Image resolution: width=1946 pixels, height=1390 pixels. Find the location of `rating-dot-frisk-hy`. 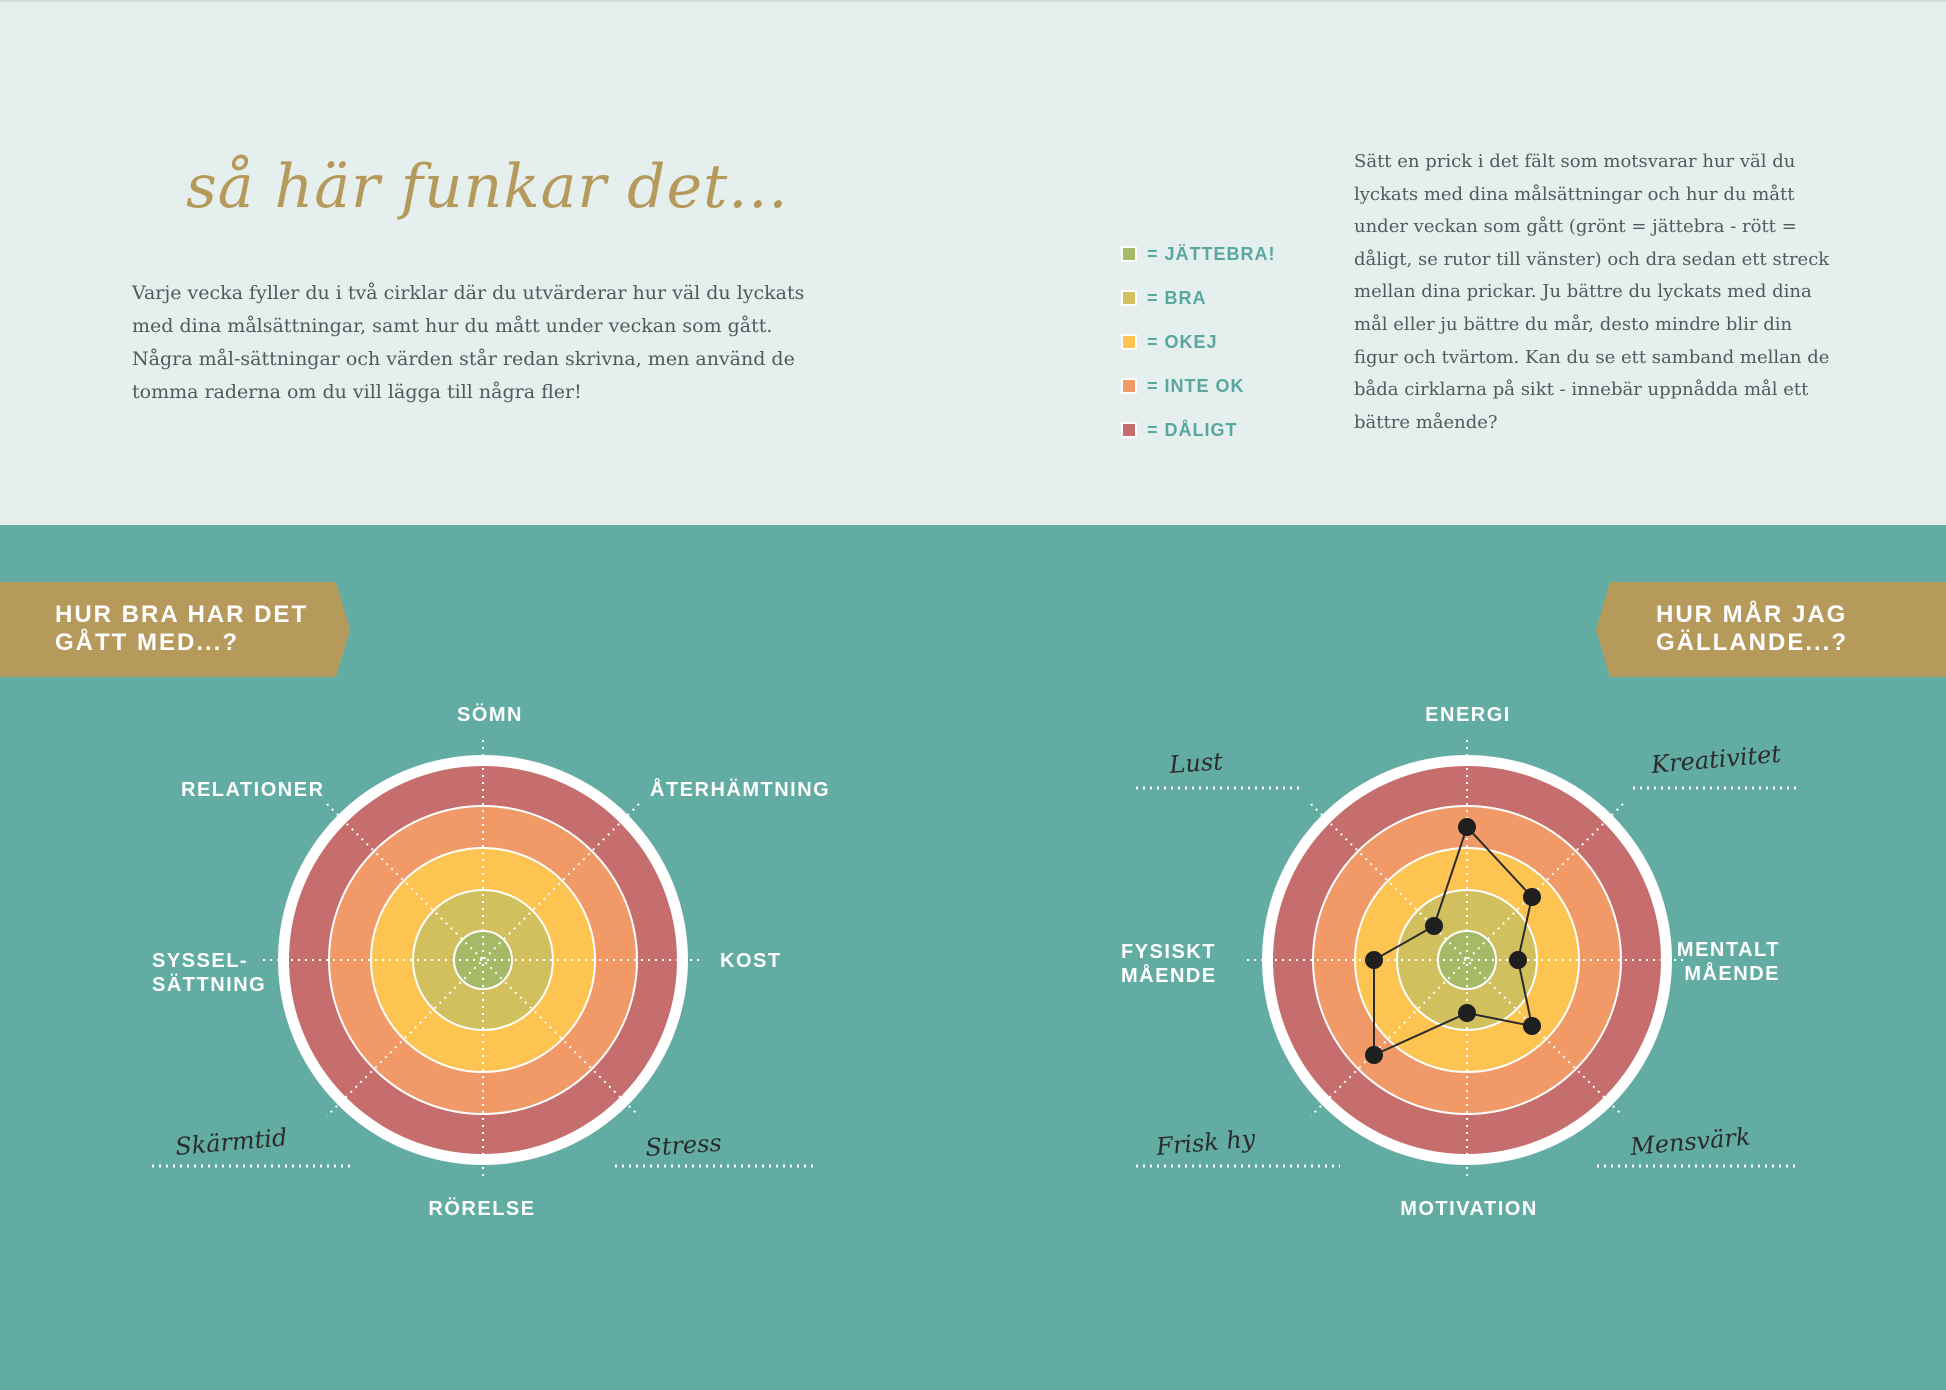

rating-dot-frisk-hy is located at coordinates (1374, 1055).